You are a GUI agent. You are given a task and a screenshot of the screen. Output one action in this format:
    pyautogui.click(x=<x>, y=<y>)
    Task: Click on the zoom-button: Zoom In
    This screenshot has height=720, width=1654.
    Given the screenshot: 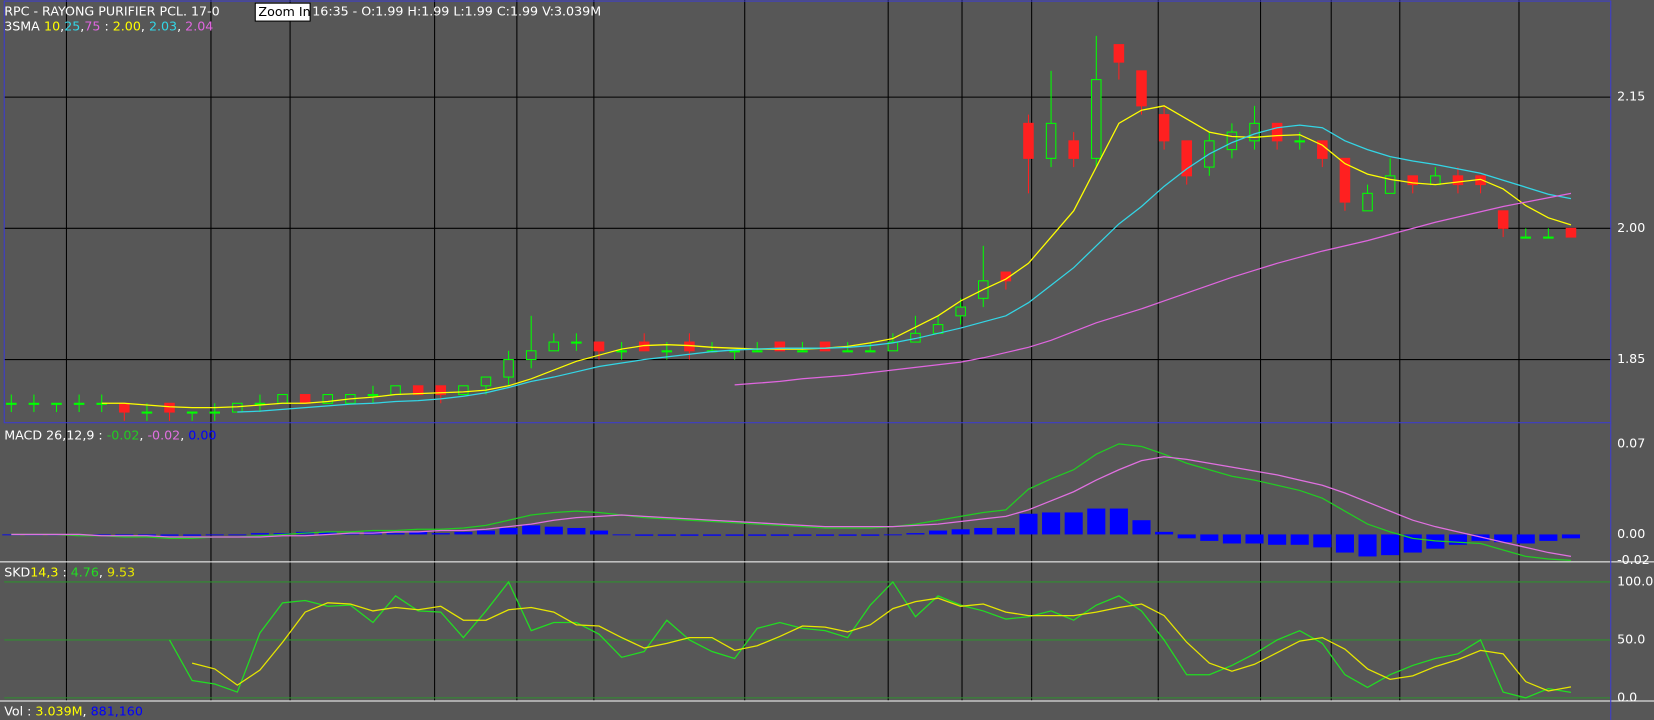 What is the action you would take?
    pyautogui.click(x=284, y=11)
    